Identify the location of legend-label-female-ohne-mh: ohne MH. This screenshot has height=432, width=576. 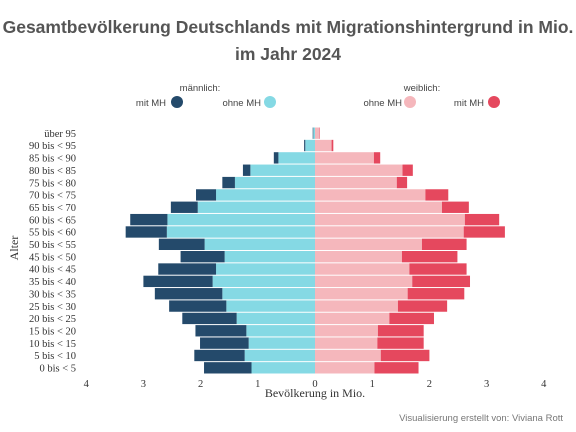
(382, 103).